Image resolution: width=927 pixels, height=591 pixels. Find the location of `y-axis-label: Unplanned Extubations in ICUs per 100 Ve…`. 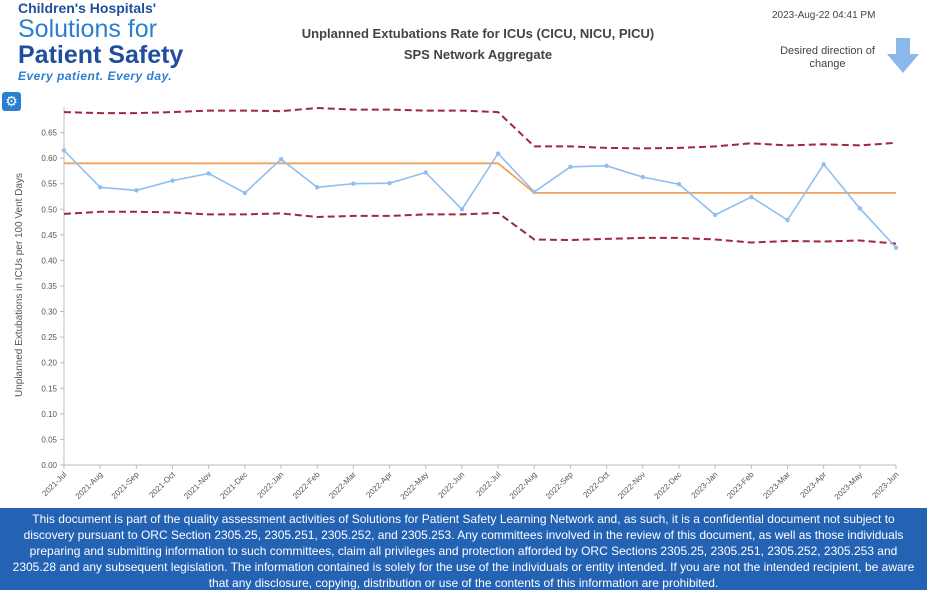

y-axis-label: Unplanned Extubations in ICUs per 100 Ve… is located at coordinates (19, 285).